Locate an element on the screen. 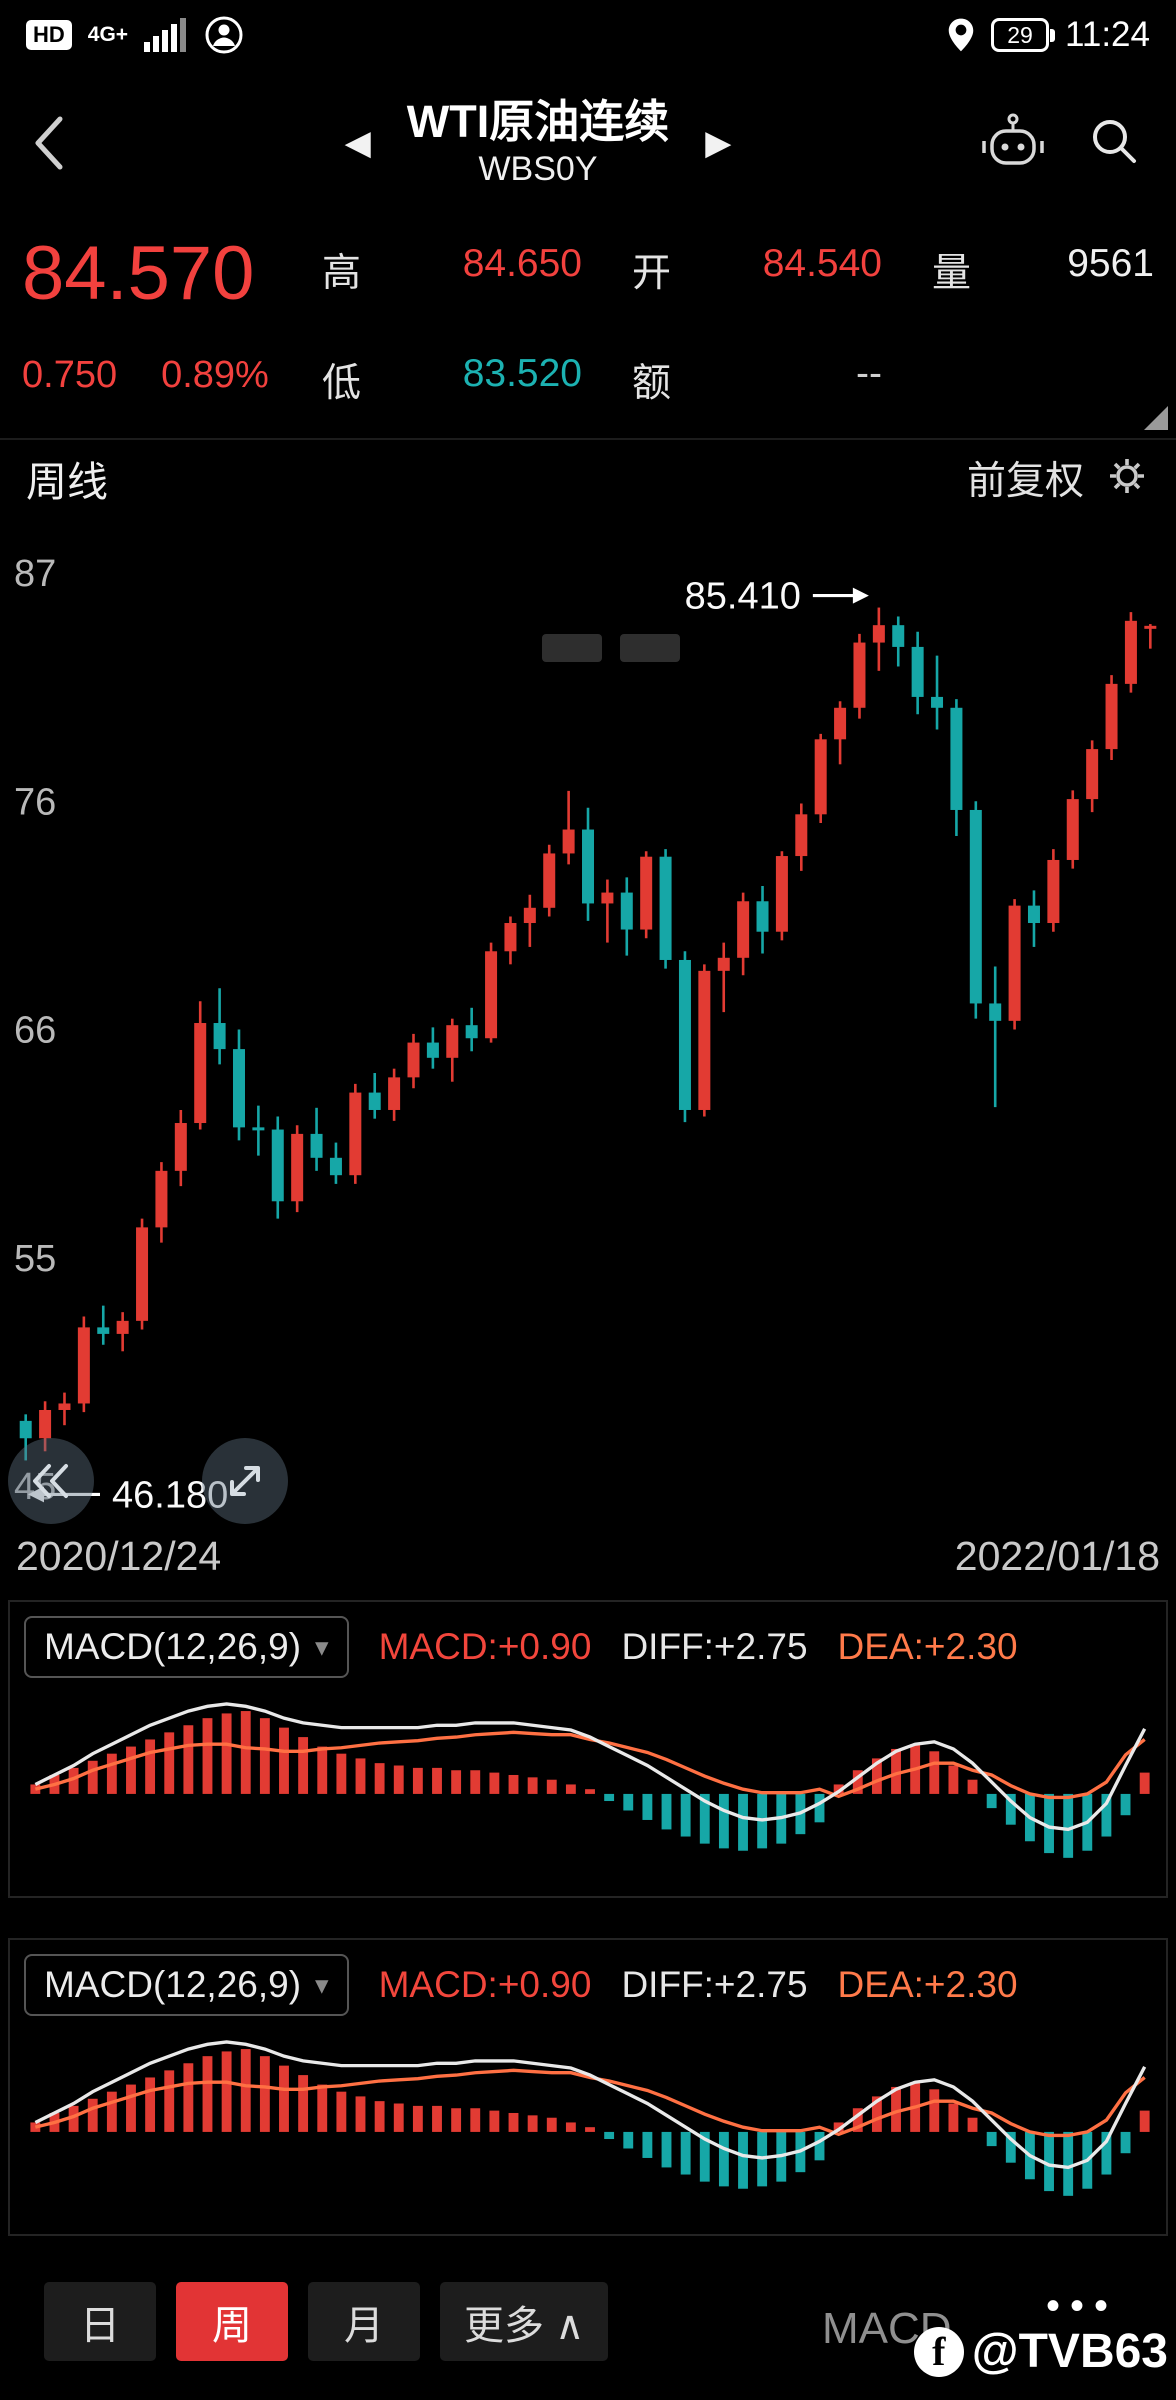  adjust-group: 前复权 is located at coordinates (1058, 478).